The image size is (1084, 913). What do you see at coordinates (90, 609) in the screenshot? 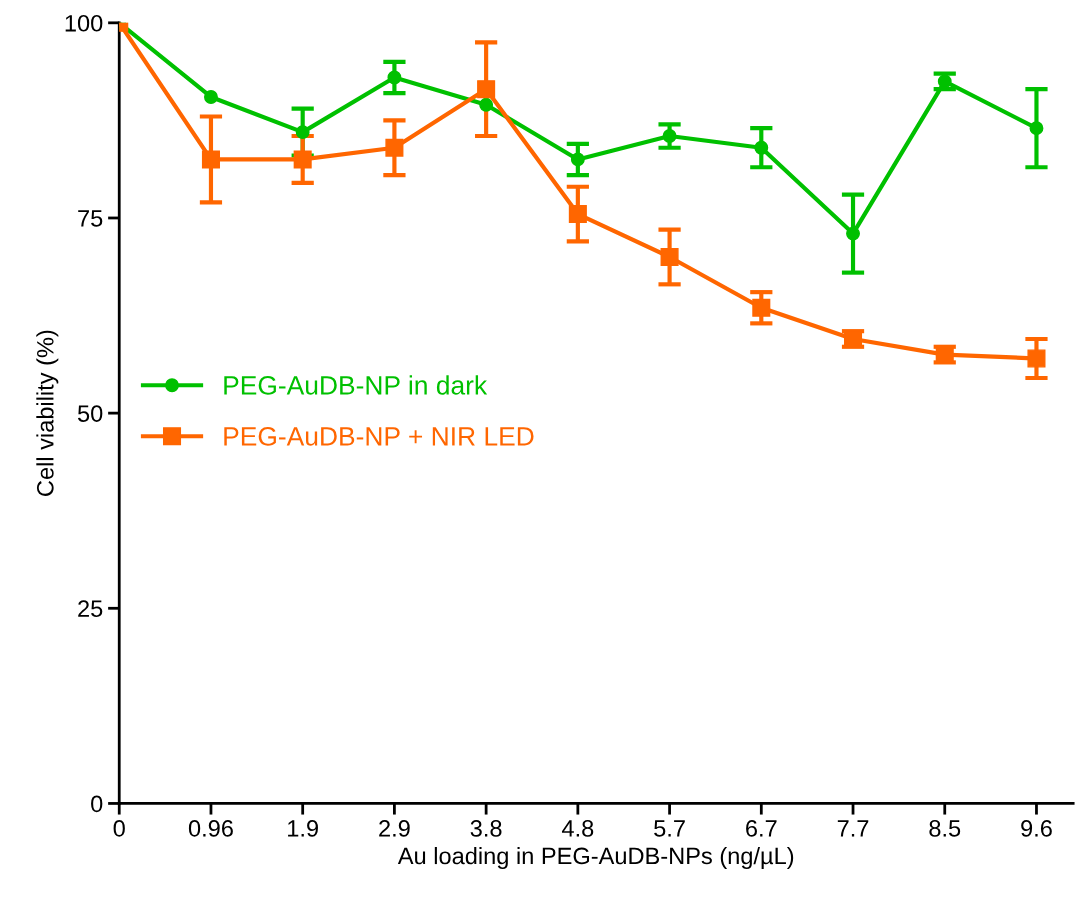
I see `y-tick-label: 25` at bounding box center [90, 609].